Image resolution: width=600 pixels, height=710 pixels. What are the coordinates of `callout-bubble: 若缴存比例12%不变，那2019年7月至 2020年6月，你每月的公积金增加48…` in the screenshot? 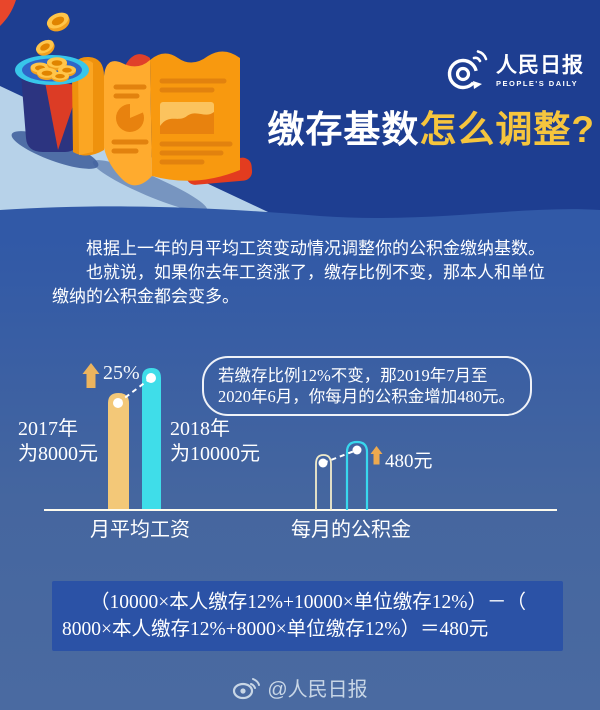 It's located at (367, 386).